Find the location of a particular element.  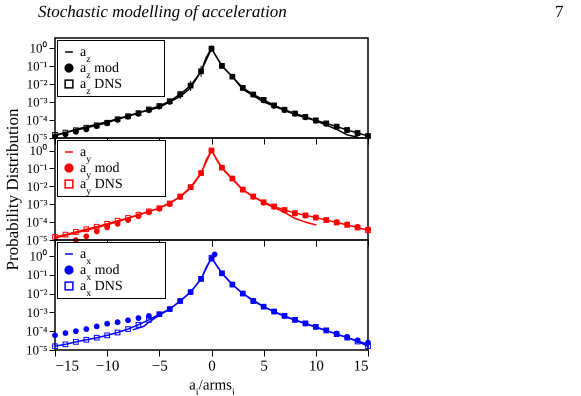

legend-label: a$_{y}$ is located at coordinates (86, 154).